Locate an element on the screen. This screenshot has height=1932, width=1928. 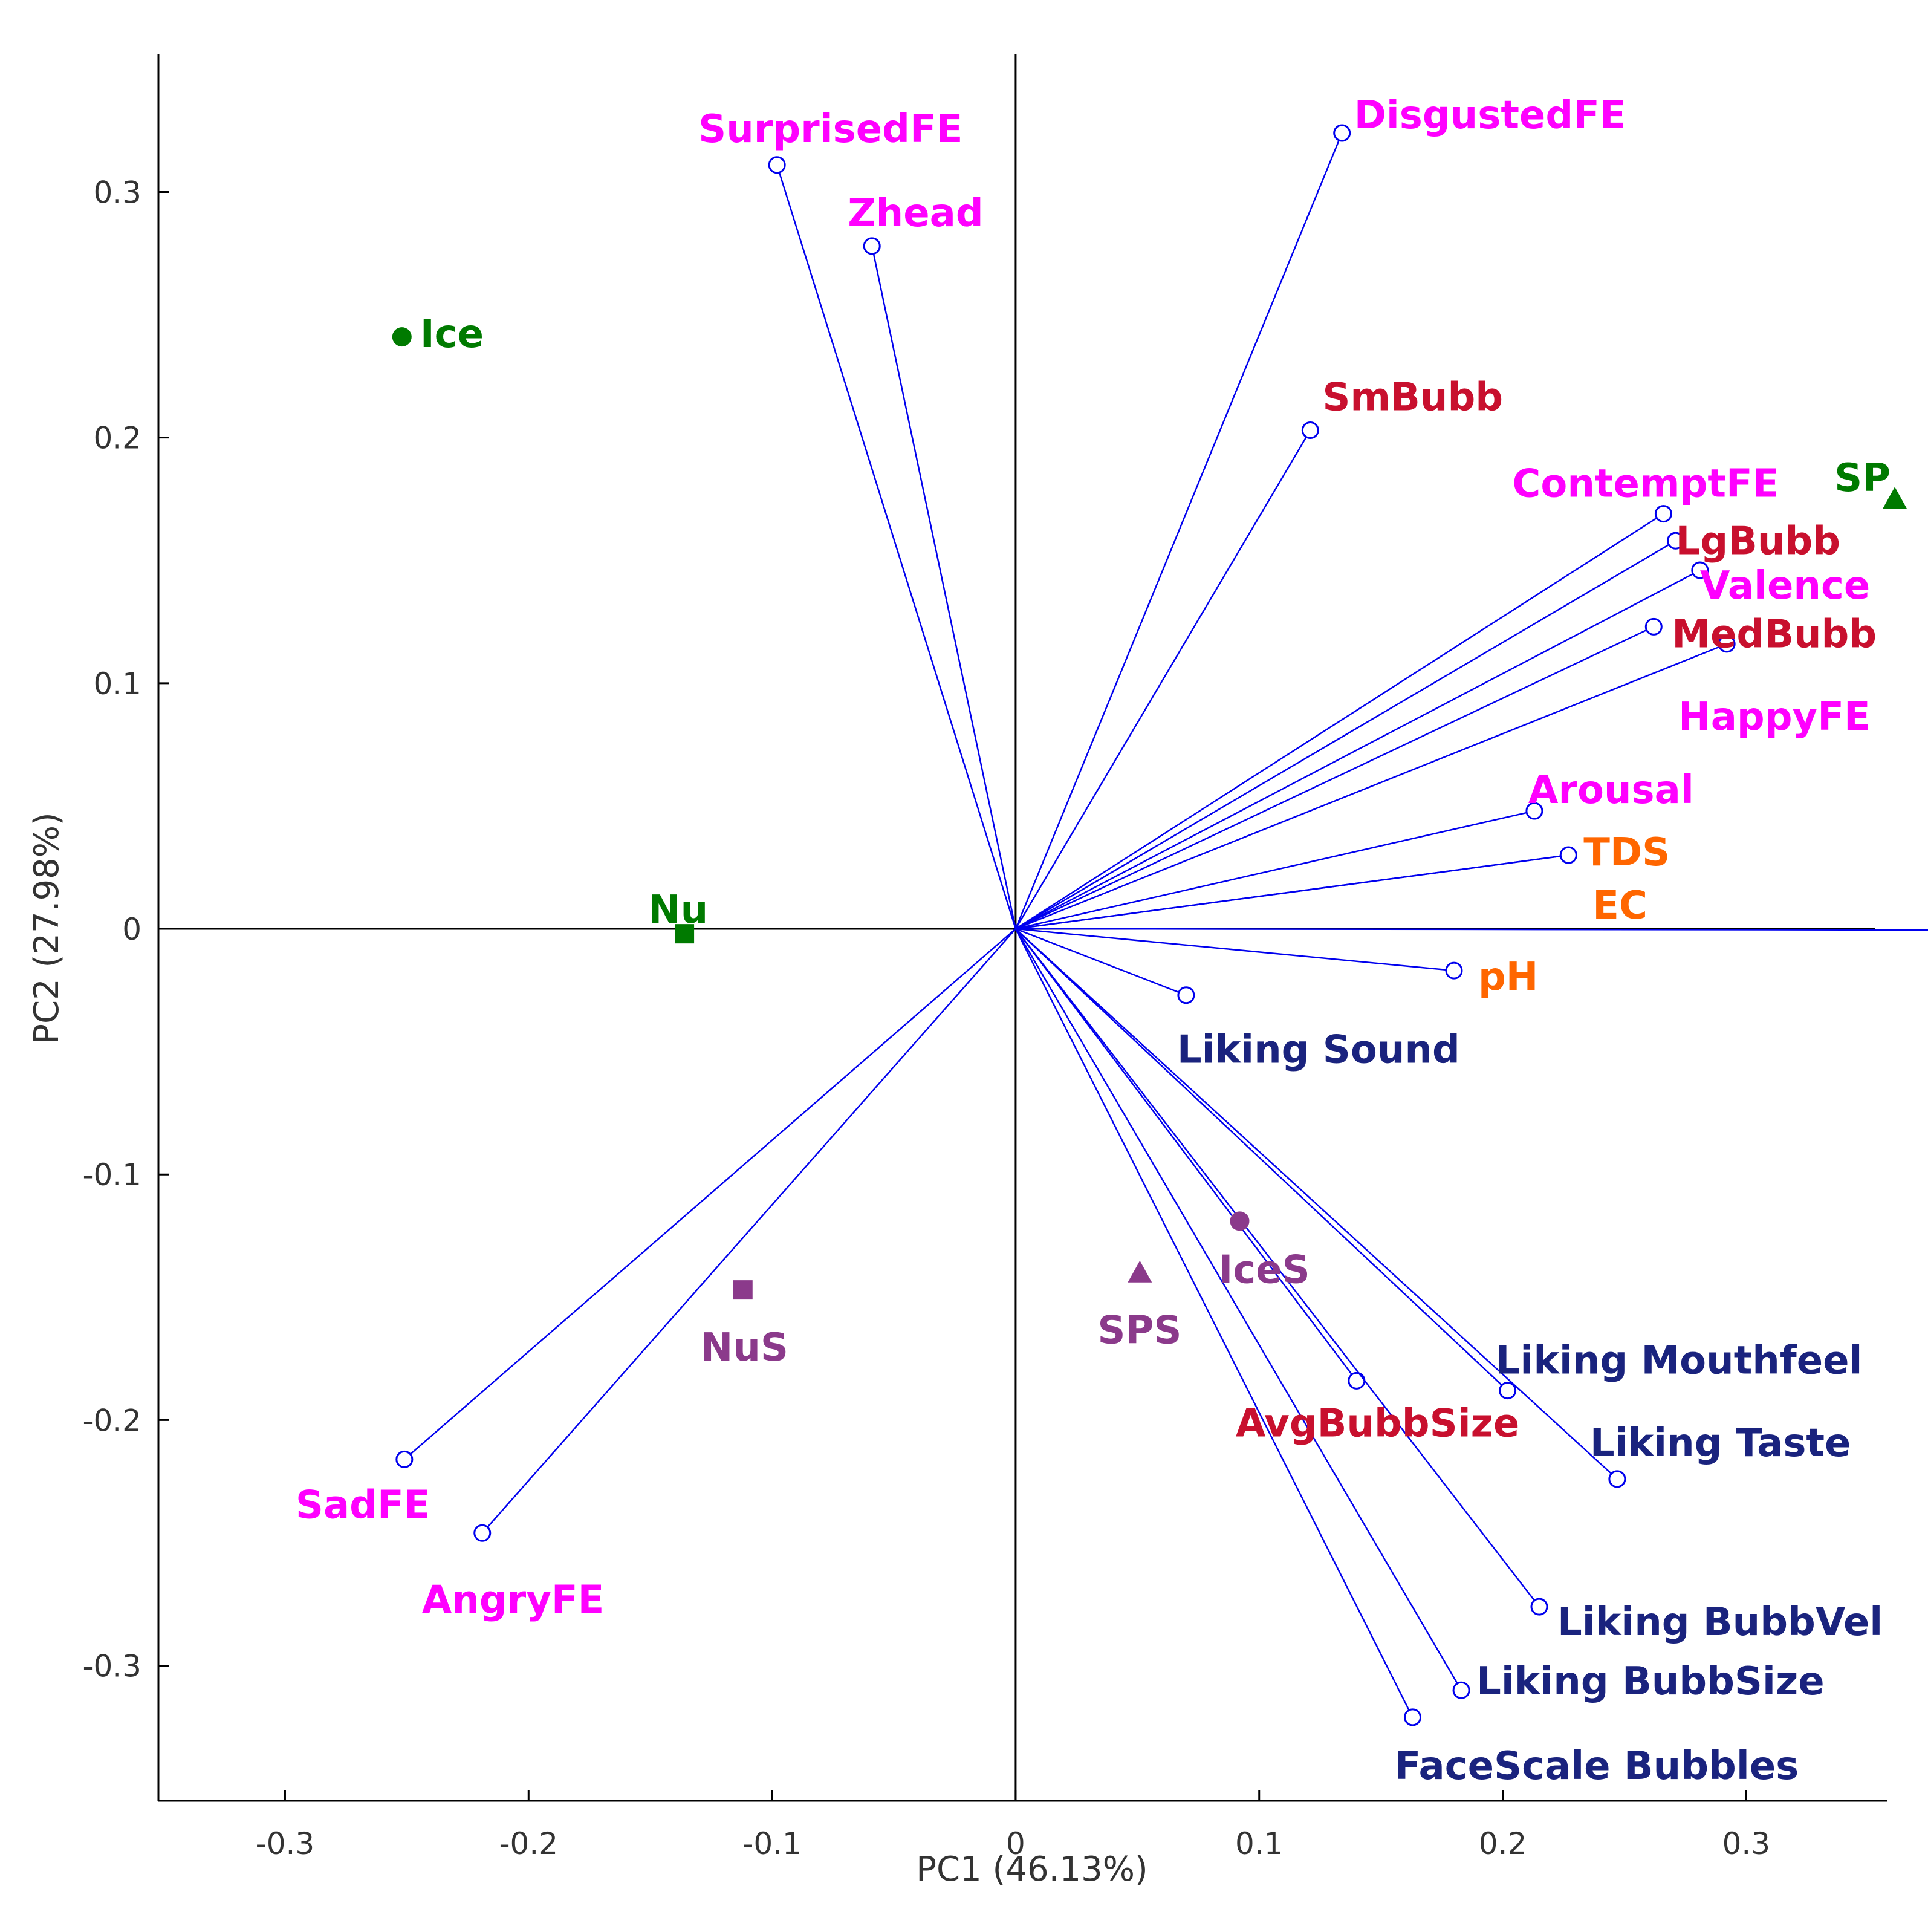
label-tds: TDS is located at coordinates (1626, 853).